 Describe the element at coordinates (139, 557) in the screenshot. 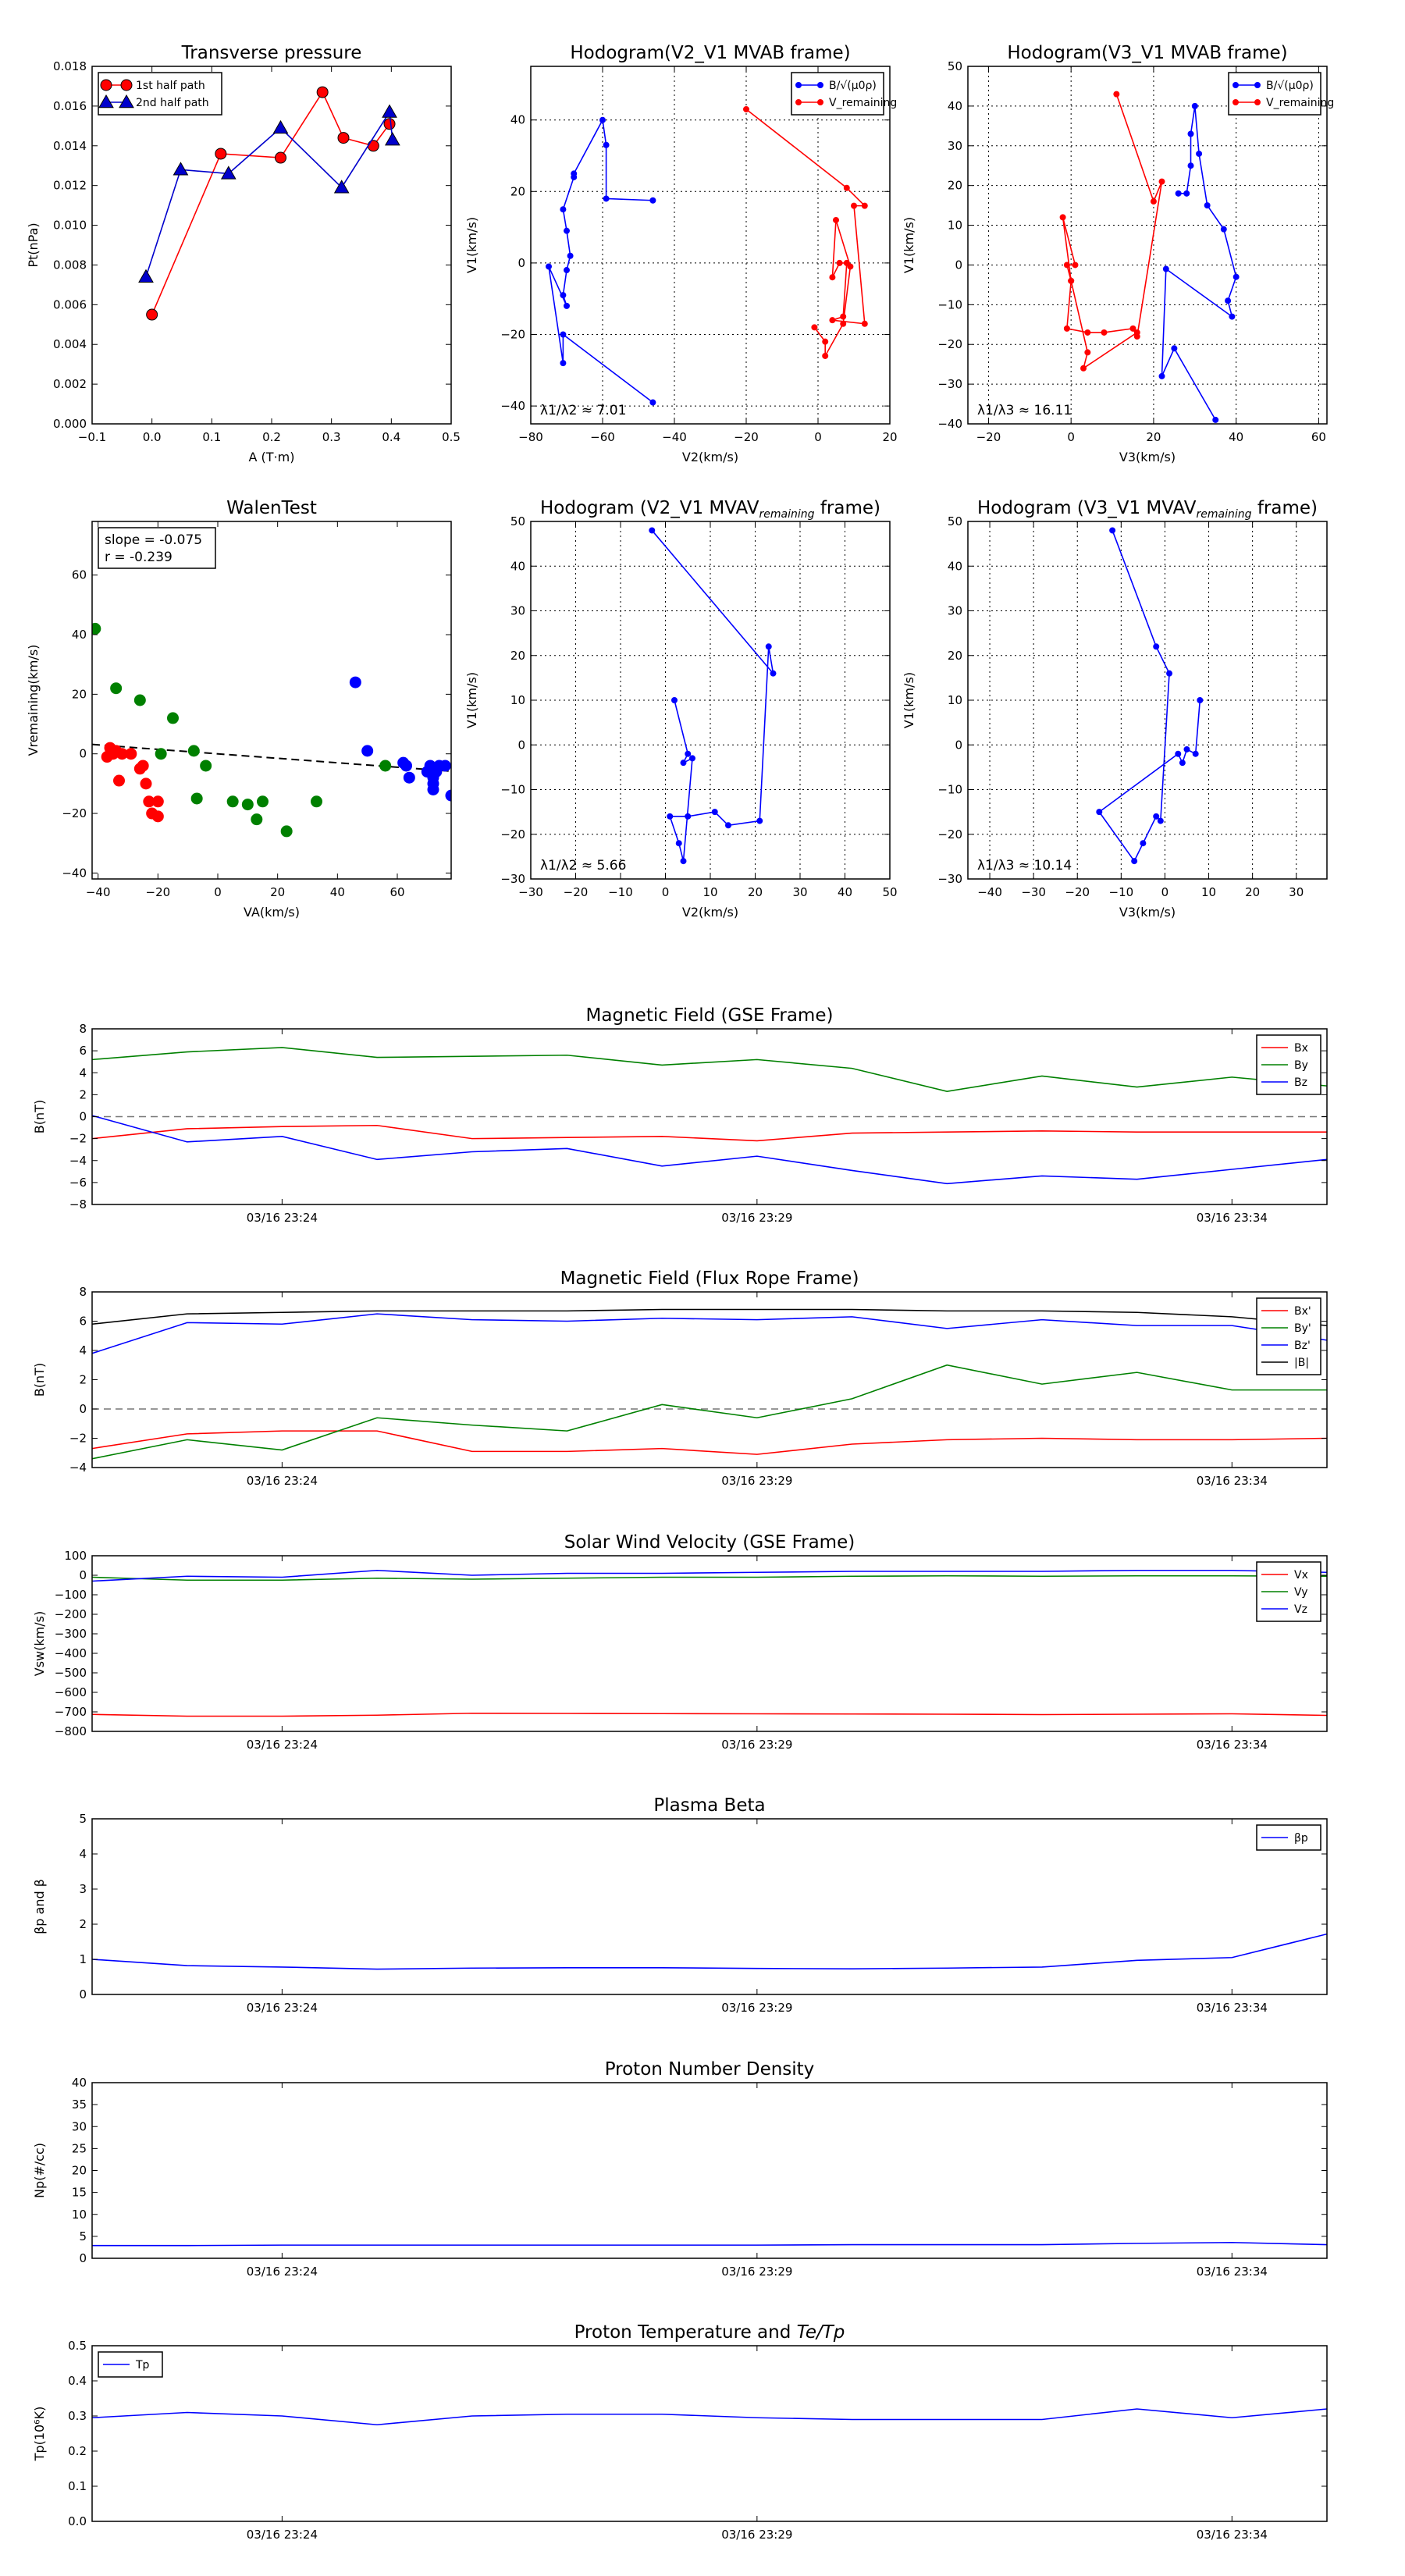

I see `stats-line: r = -0.239` at that location.